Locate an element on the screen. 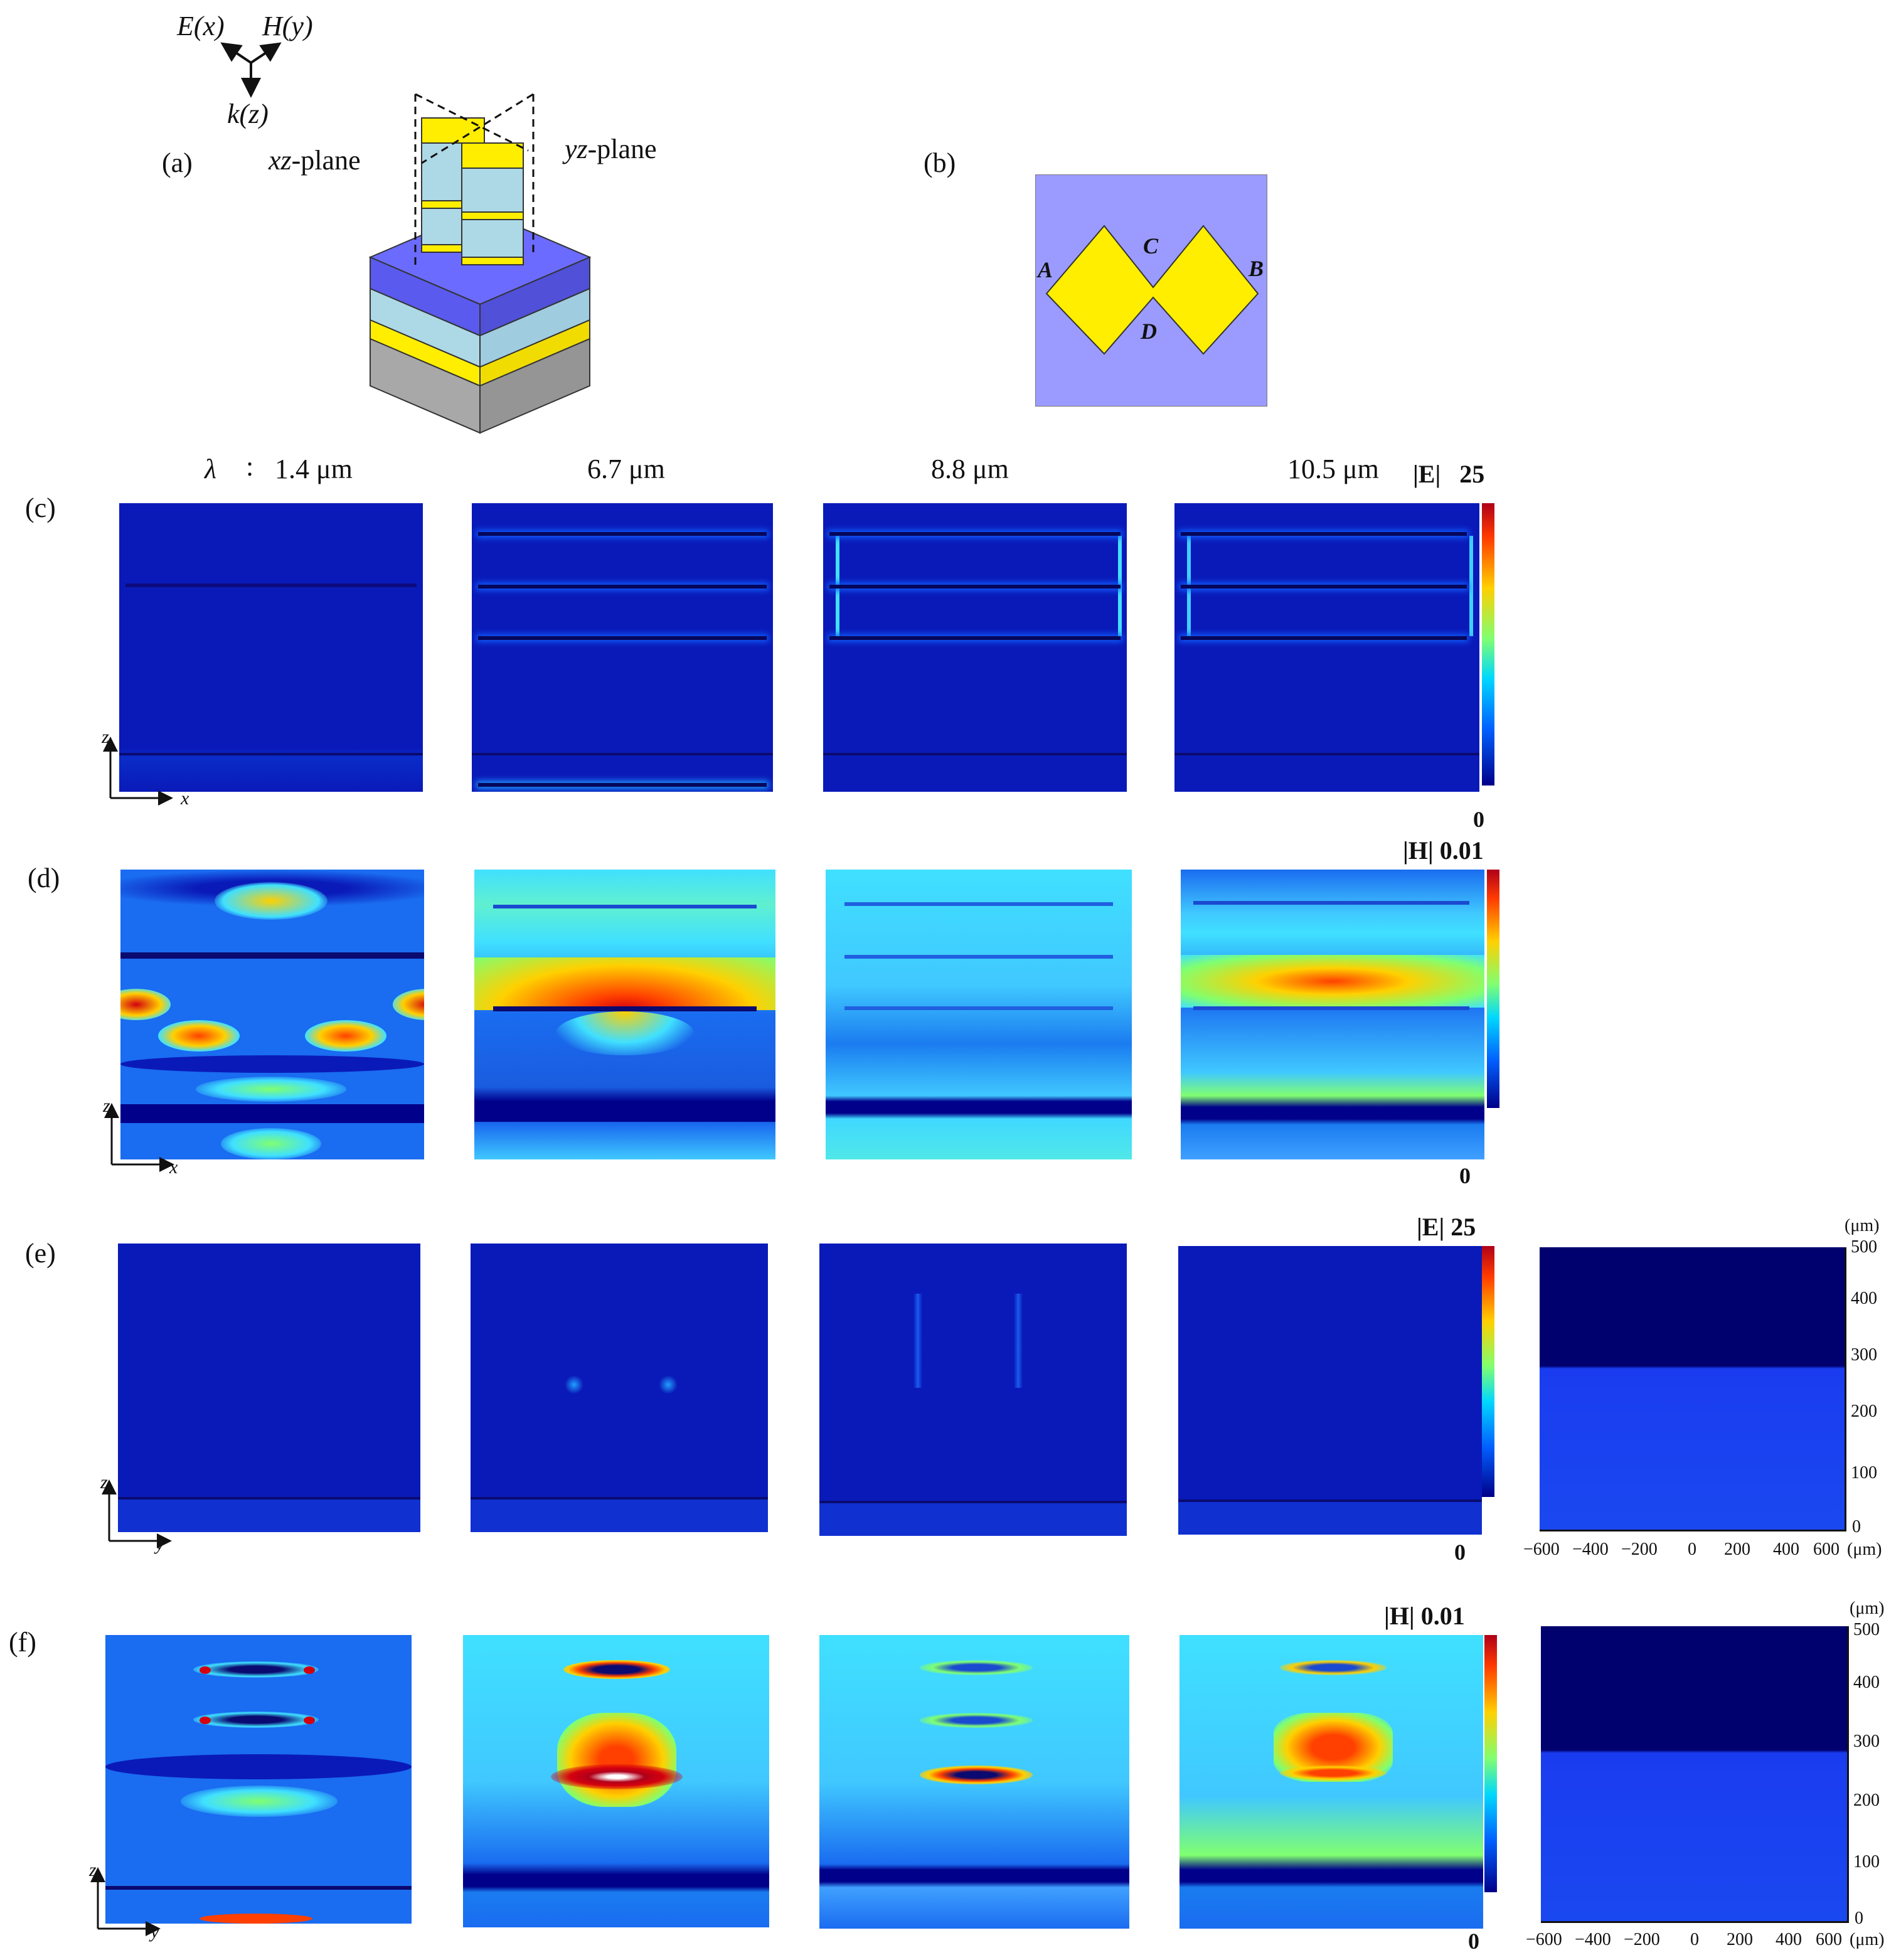 The width and height of the screenshot is (1901, 1960). side-plot-e-xtick-5: 200 is located at coordinates (1737, 1550).